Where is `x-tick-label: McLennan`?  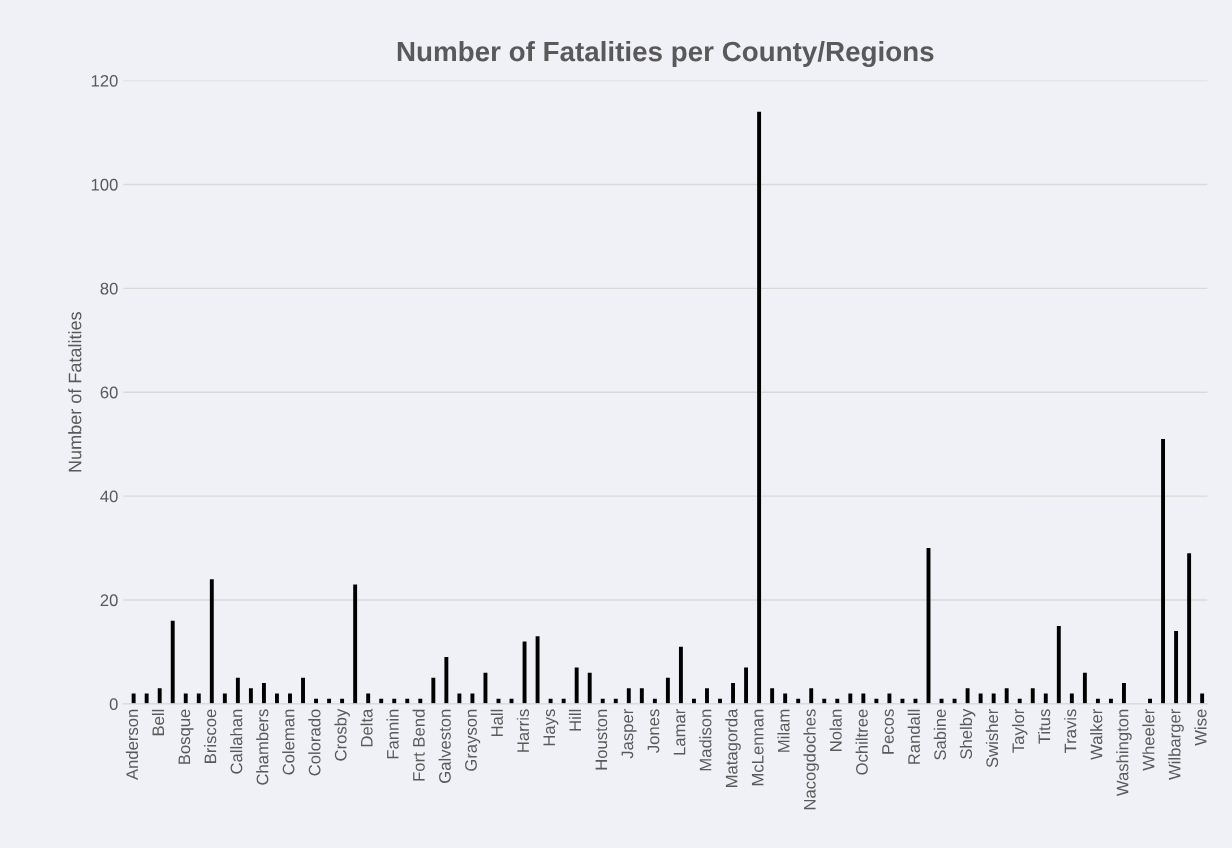 x-tick-label: McLennan is located at coordinates (757, 747).